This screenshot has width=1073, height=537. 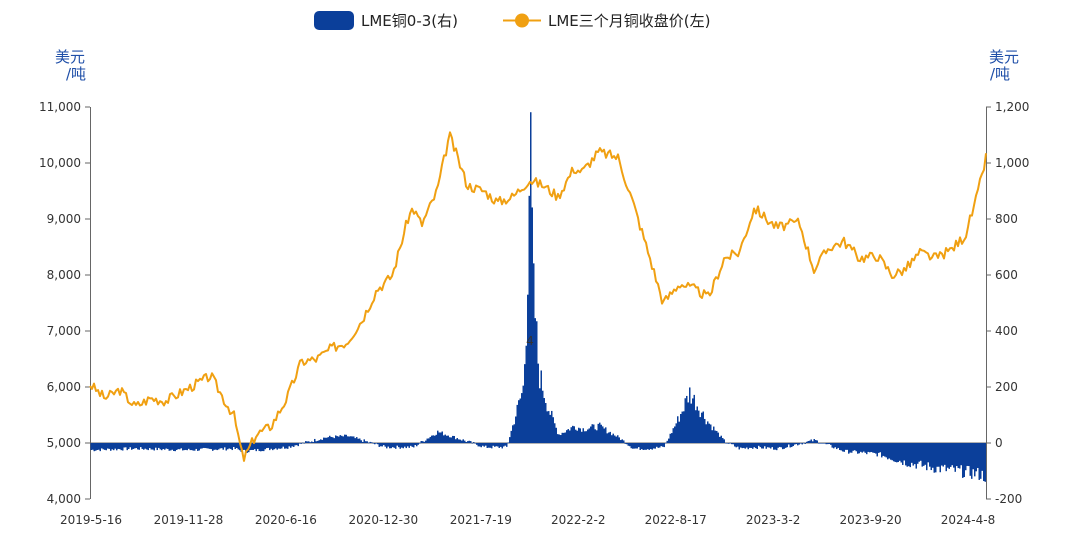 I want to click on right-axis-ticks: -200 0 200 400 600 800 1,000 1,200, so click(x=1007, y=303).